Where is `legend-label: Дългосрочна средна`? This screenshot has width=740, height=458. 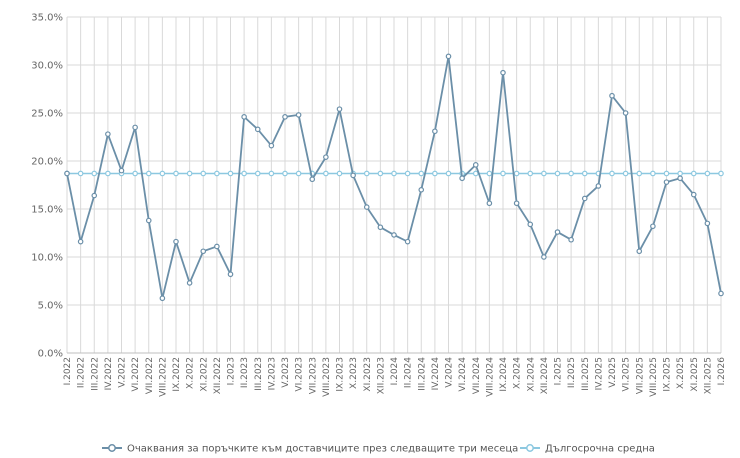 legend-label: Дългосрочна средна is located at coordinates (600, 449).